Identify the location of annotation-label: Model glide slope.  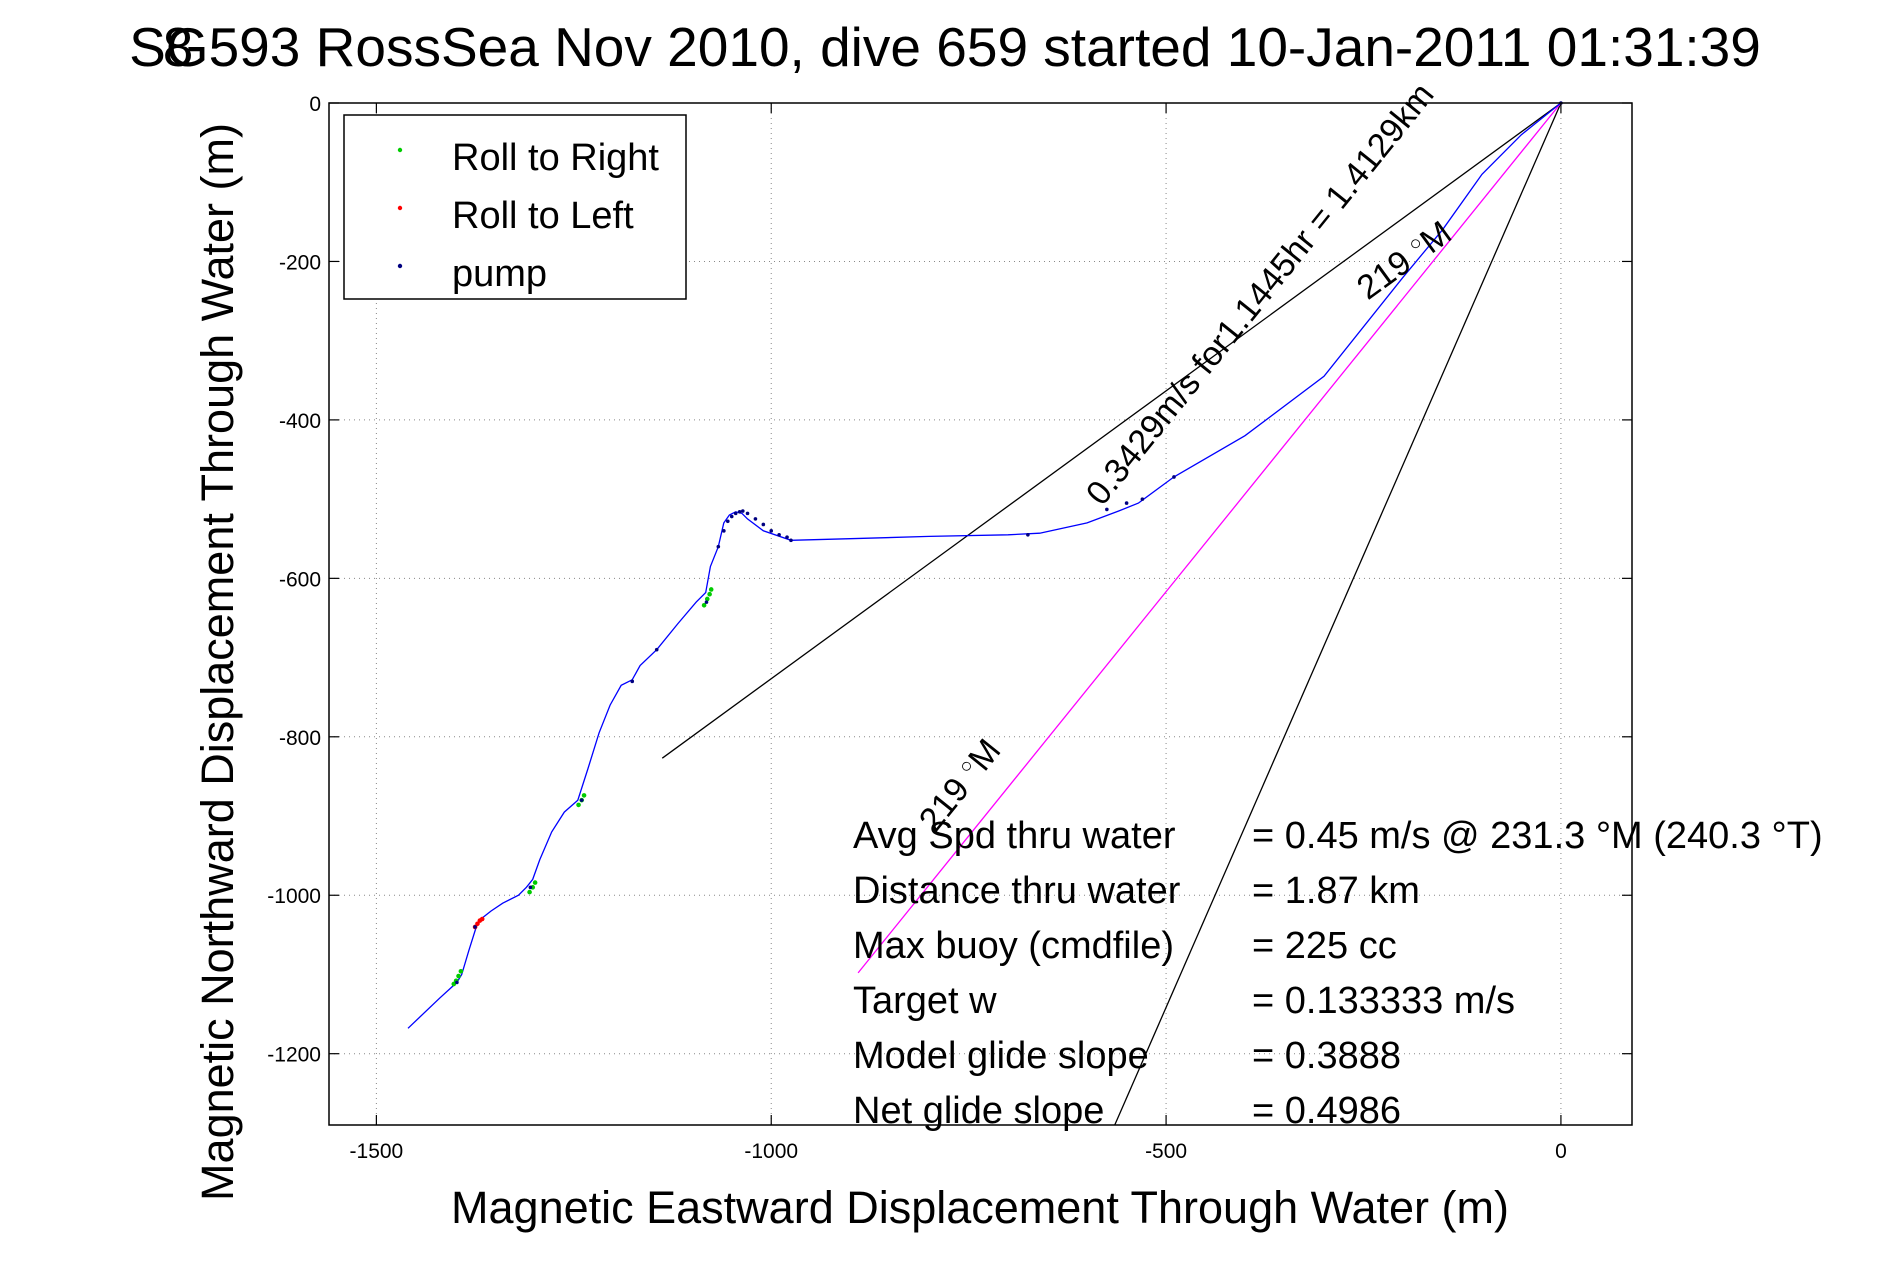
(1001, 1056).